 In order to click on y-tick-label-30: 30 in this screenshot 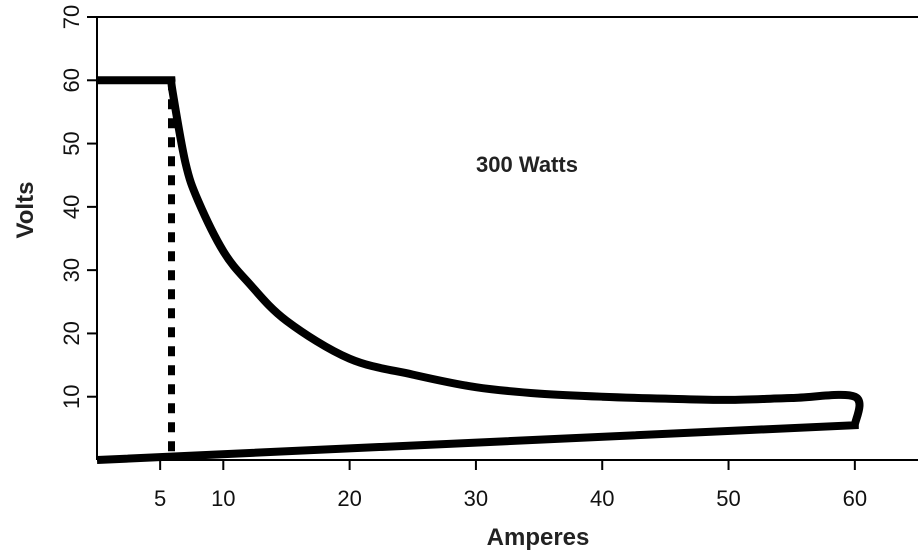, I will do `click(71, 270)`.